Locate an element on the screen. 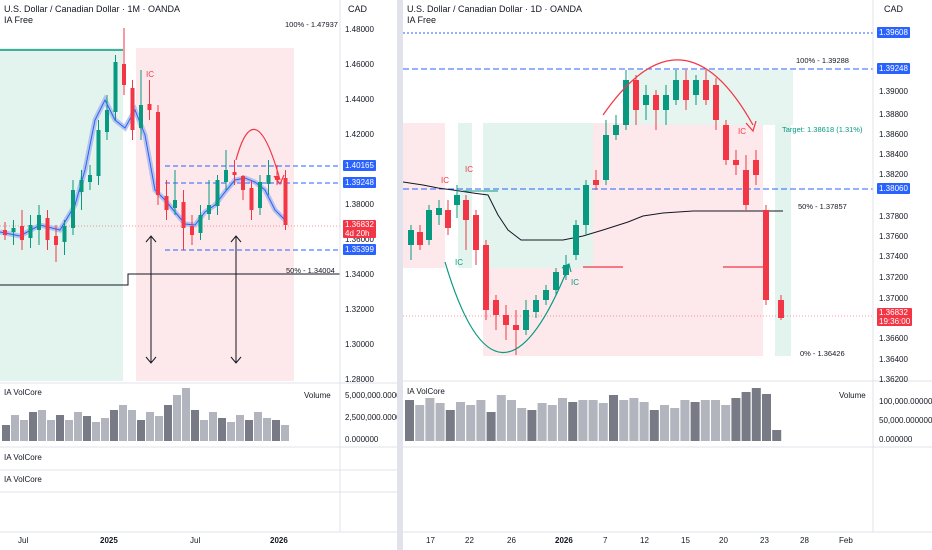 The height and width of the screenshot is (550, 932). y-tick: 1.28000 is located at coordinates (359, 379).